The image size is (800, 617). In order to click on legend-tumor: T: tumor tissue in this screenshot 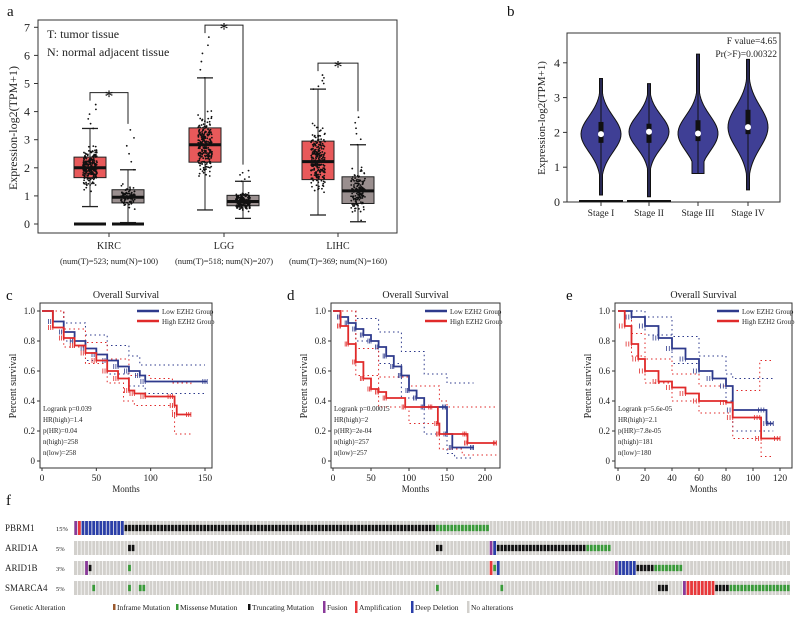, I will do `click(83, 34)`.